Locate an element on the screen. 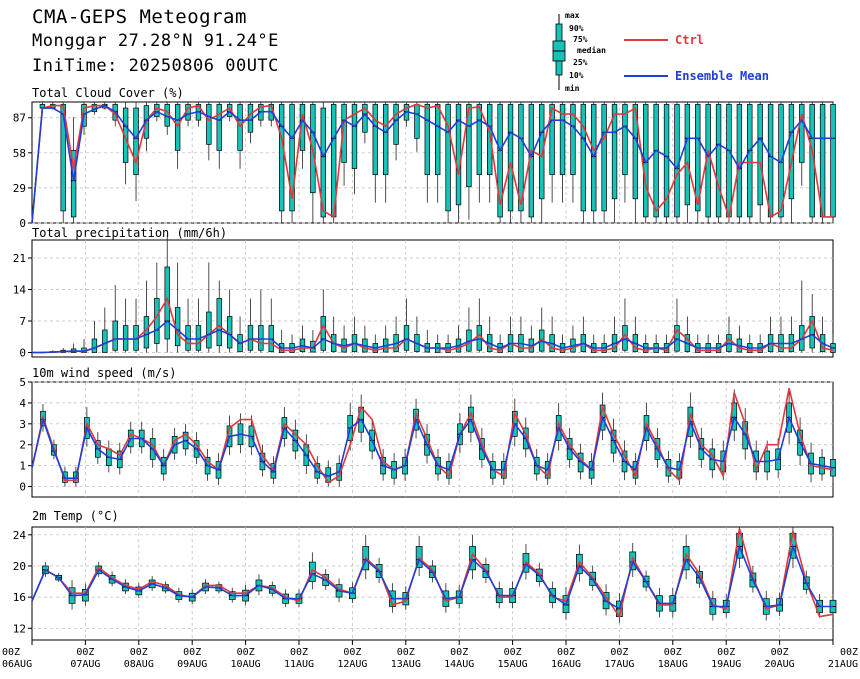 The image size is (860, 679). legend-median-label: median is located at coordinates (591, 50).